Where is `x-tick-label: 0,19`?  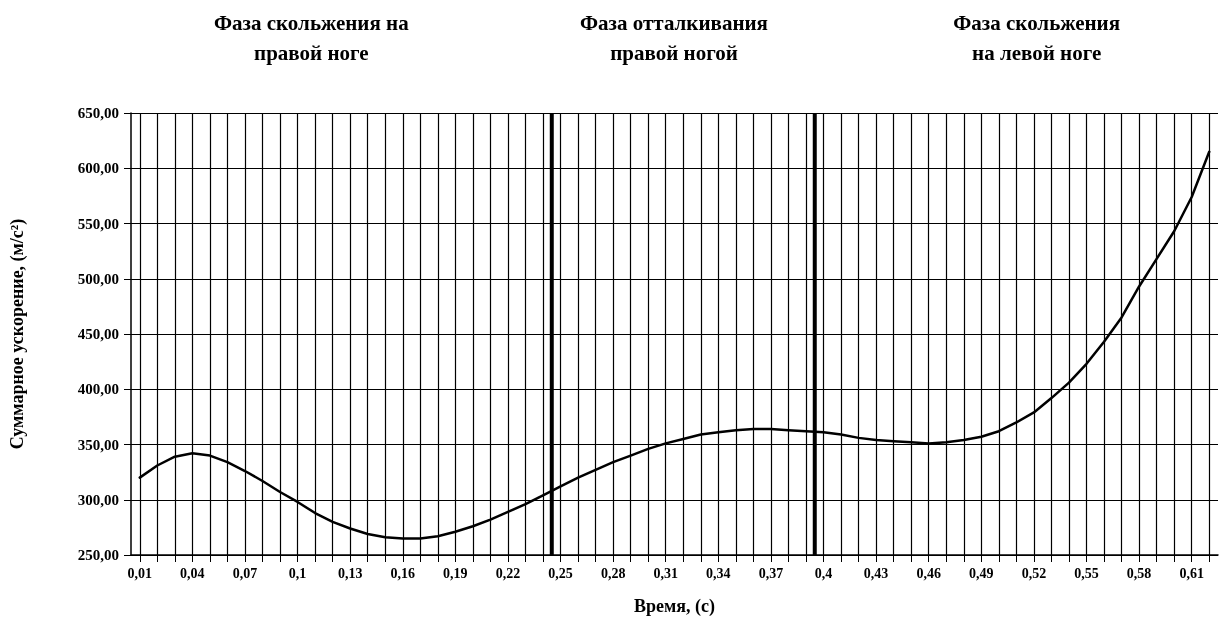 x-tick-label: 0,19 is located at coordinates (455, 573).